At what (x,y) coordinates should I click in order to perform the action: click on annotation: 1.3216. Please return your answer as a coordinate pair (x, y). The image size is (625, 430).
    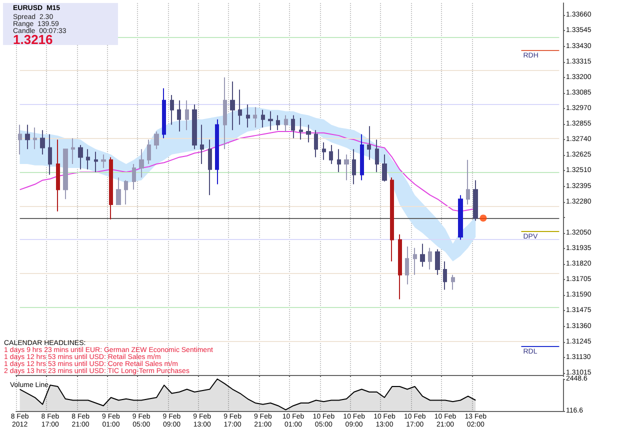
    Looking at the image, I should click on (33, 39).